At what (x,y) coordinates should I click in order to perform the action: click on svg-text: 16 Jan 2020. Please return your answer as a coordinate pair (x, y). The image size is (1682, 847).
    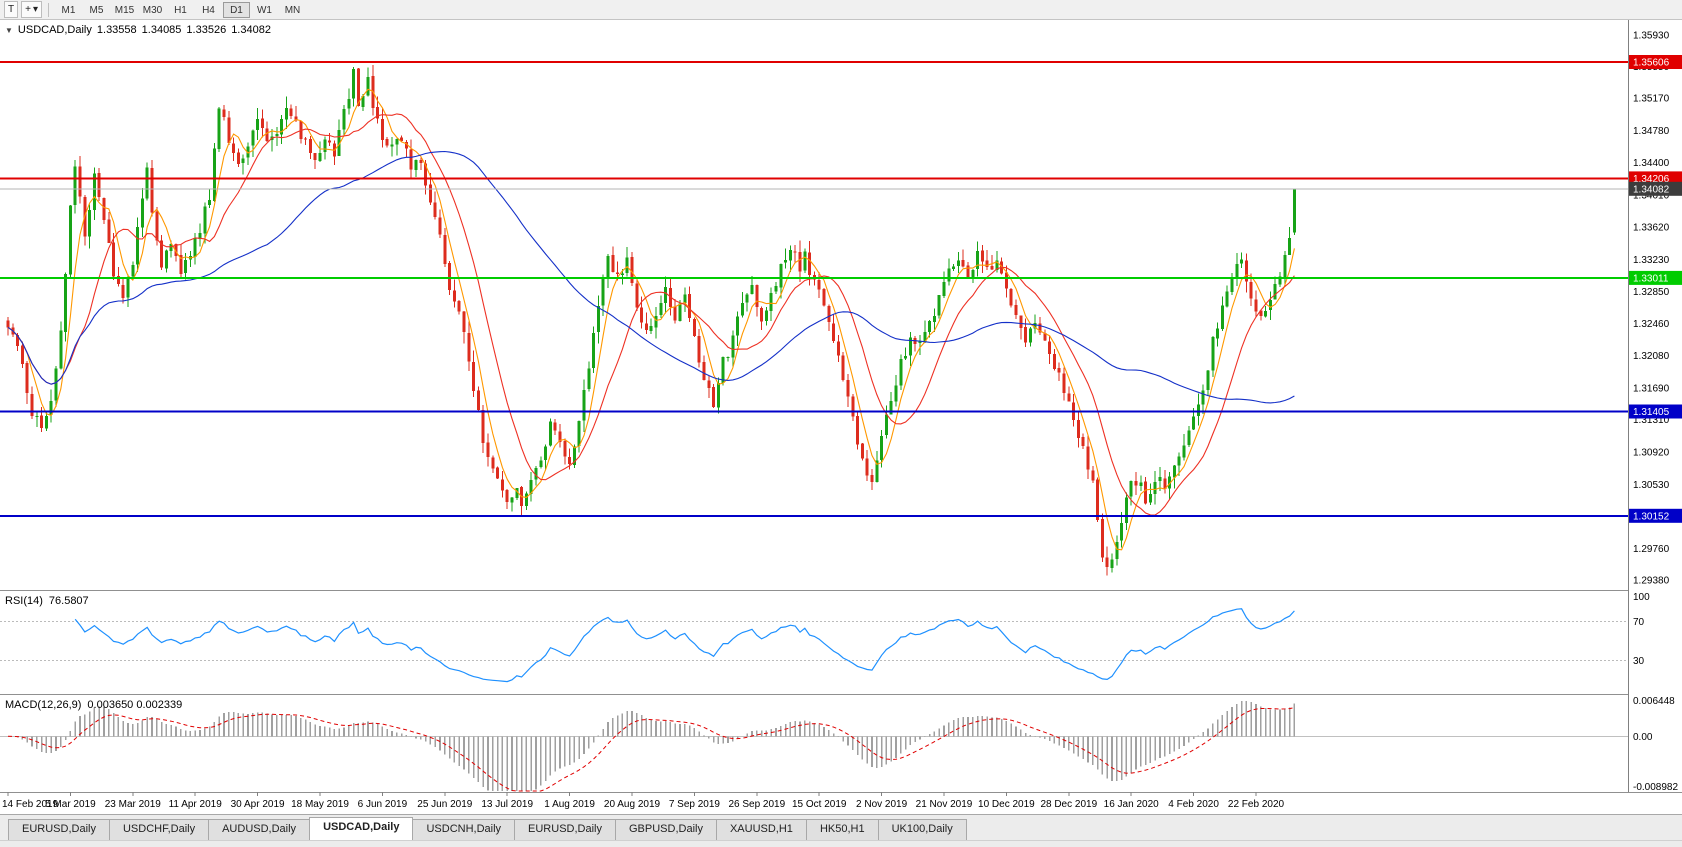
    Looking at the image, I should click on (1131, 804).